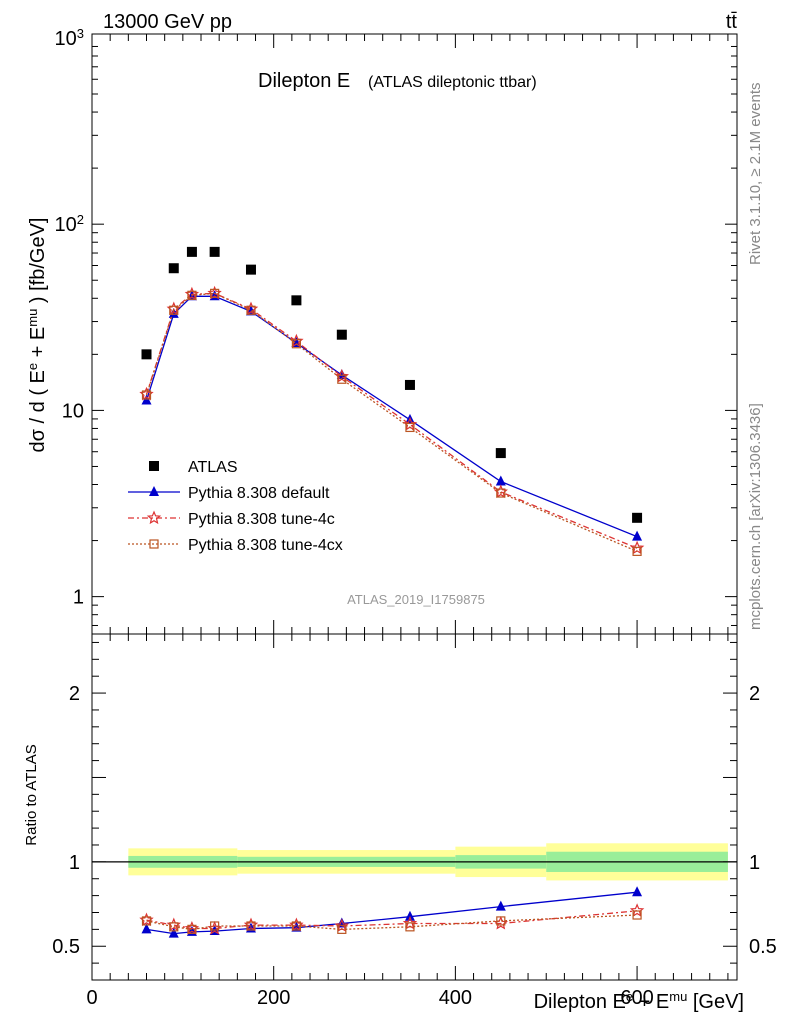 The width and height of the screenshot is (786, 1024). I want to click on mcplots-label: mcplots.cern.ch [arXiv:1306.3436], so click(755, 516).